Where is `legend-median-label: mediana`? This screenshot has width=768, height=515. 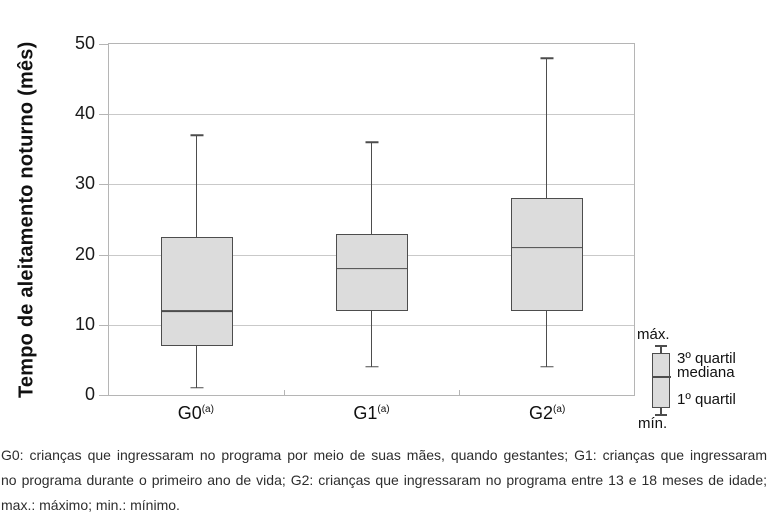
legend-median-label: mediana is located at coordinates (706, 372).